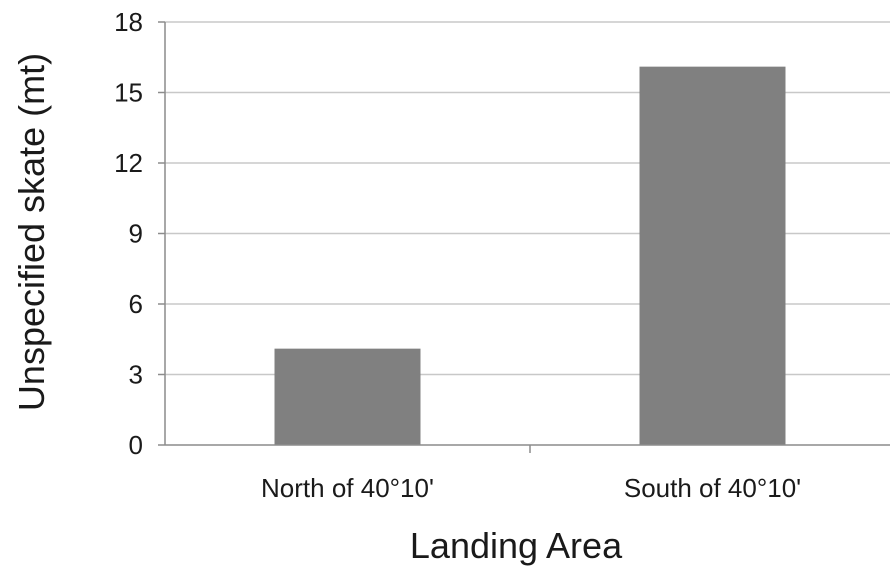  What do you see at coordinates (31, 232) in the screenshot?
I see `y-axis-title: Unspecified skate (mt)` at bounding box center [31, 232].